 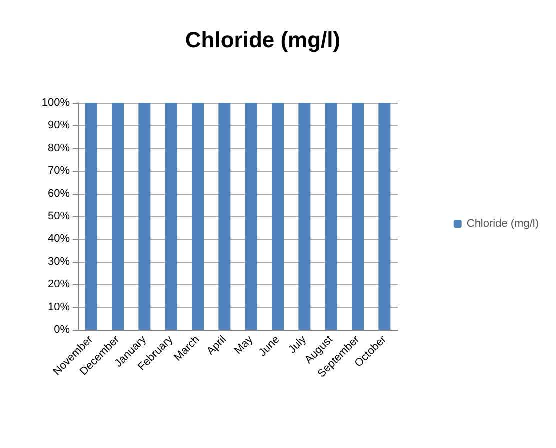 I want to click on y-tick-label: 70%, so click(x=59, y=171).